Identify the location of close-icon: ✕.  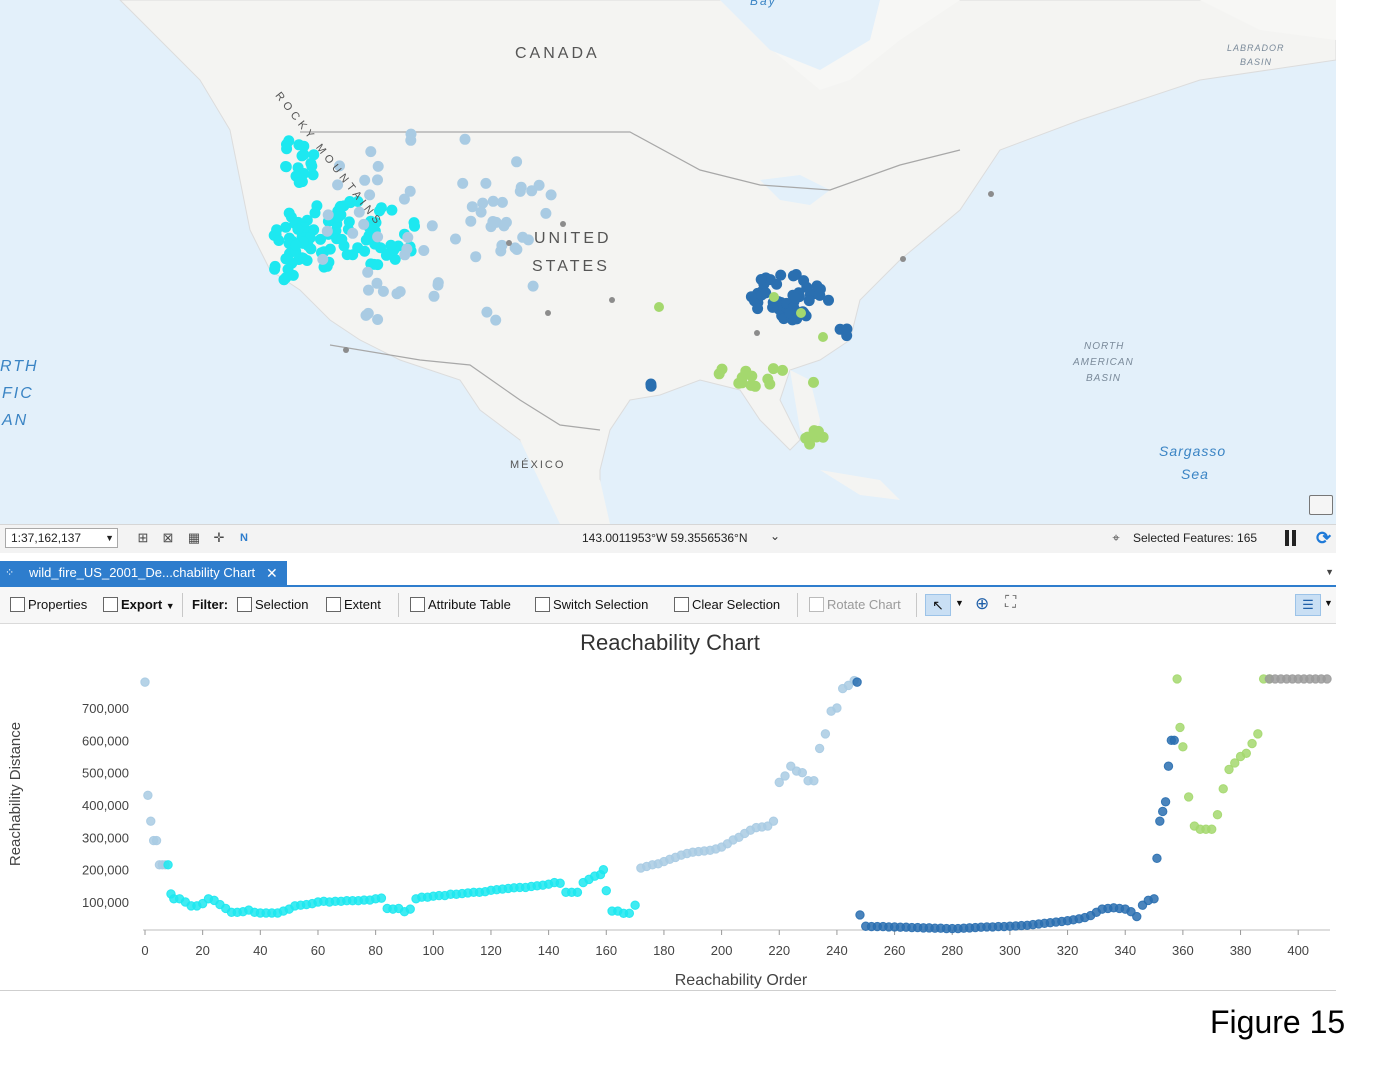
(272, 573).